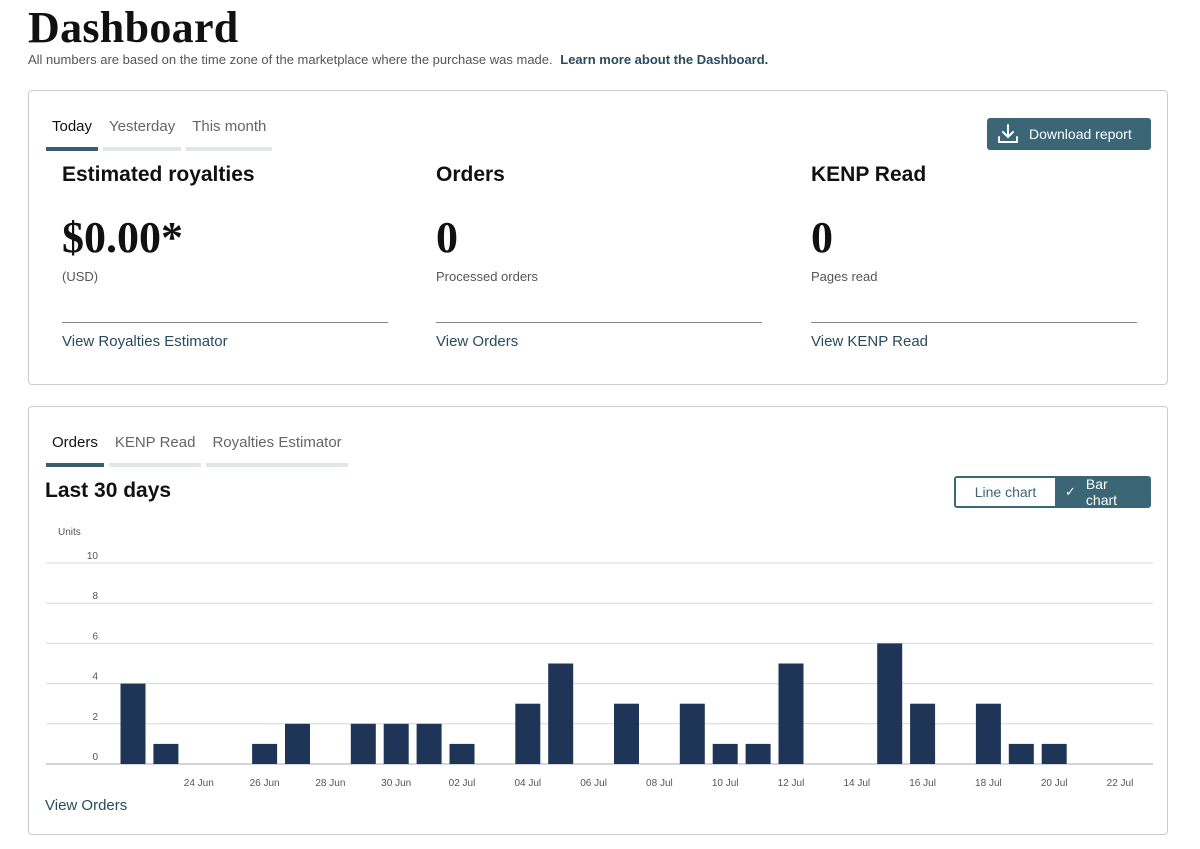  Describe the element at coordinates (527, 783) in the screenshot. I see `x-tick-label: 04 Jul` at that location.